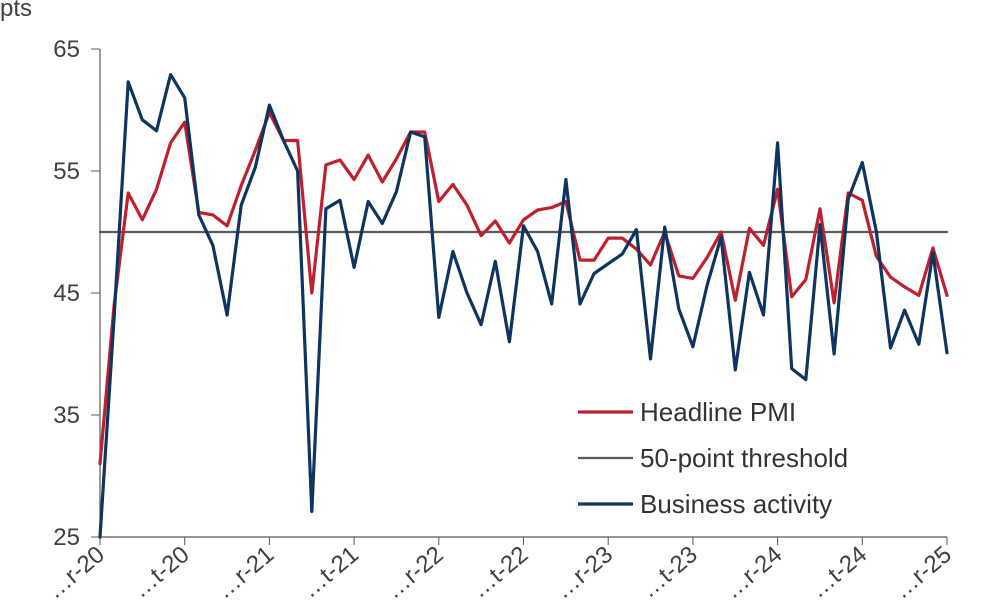 The image size is (1000, 600). What do you see at coordinates (838, 570) in the screenshot?
I see `x-tick-label: …t-24` at bounding box center [838, 570].